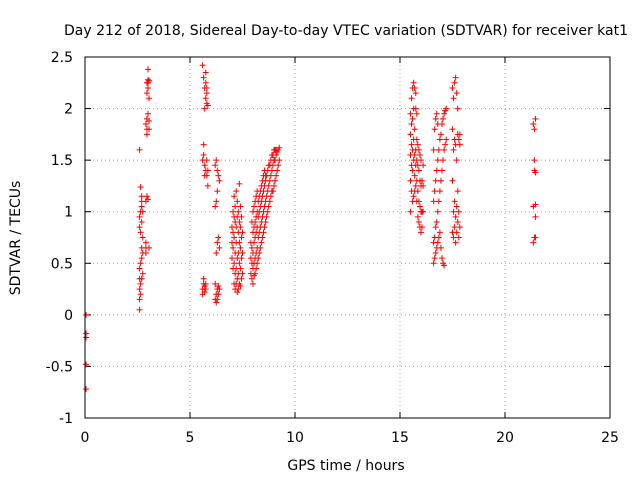  I want to click on x-tick-label: 10, so click(295, 438).